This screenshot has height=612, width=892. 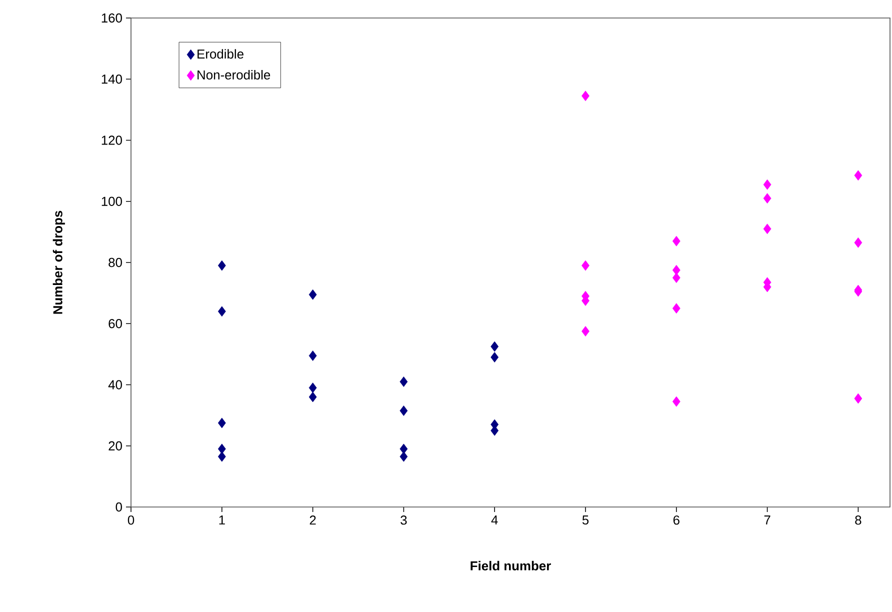 I want to click on x-tick-label: 0, so click(x=131, y=520).